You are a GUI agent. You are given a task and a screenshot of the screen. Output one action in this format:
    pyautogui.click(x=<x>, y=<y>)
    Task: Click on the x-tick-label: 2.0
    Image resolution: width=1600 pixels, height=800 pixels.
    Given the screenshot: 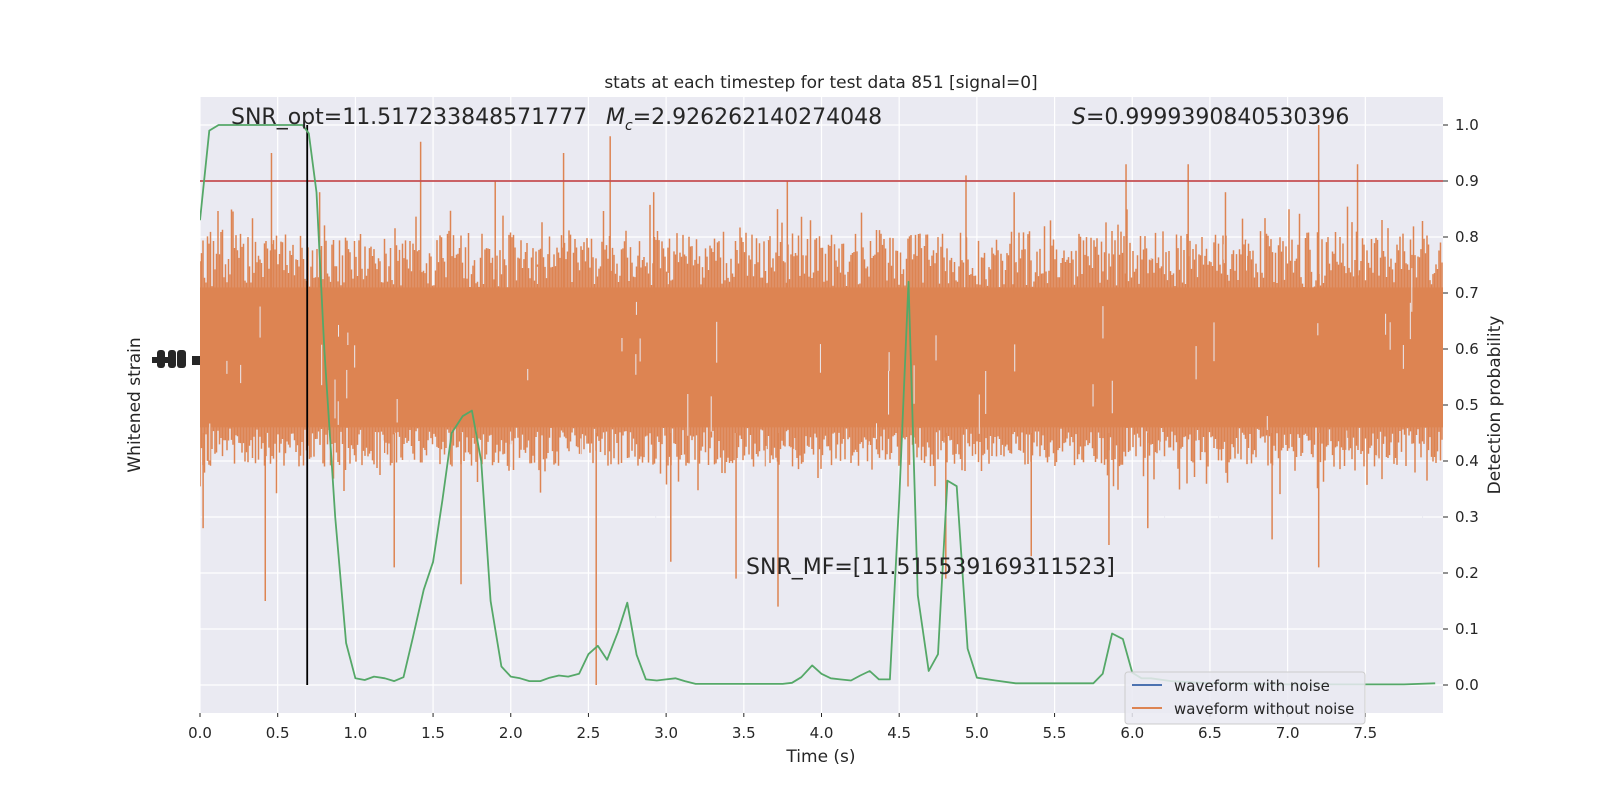 What is the action you would take?
    pyautogui.click(x=511, y=733)
    